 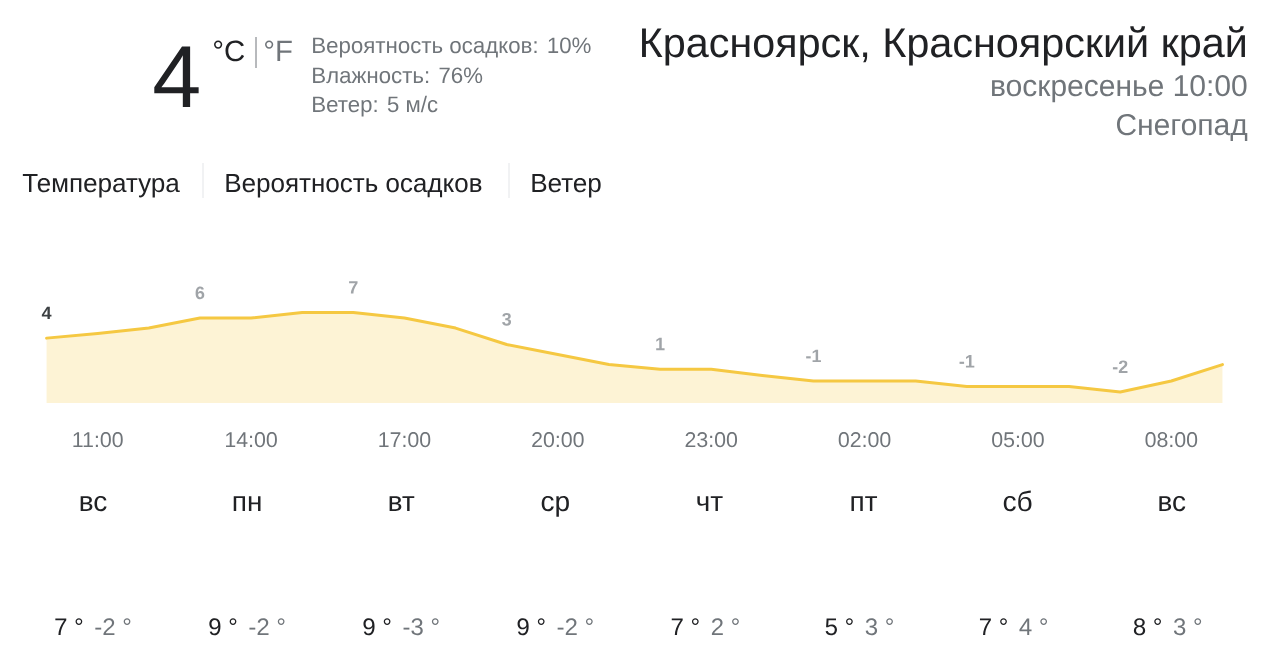 I want to click on chart-title: Температура, so click(x=101, y=186).